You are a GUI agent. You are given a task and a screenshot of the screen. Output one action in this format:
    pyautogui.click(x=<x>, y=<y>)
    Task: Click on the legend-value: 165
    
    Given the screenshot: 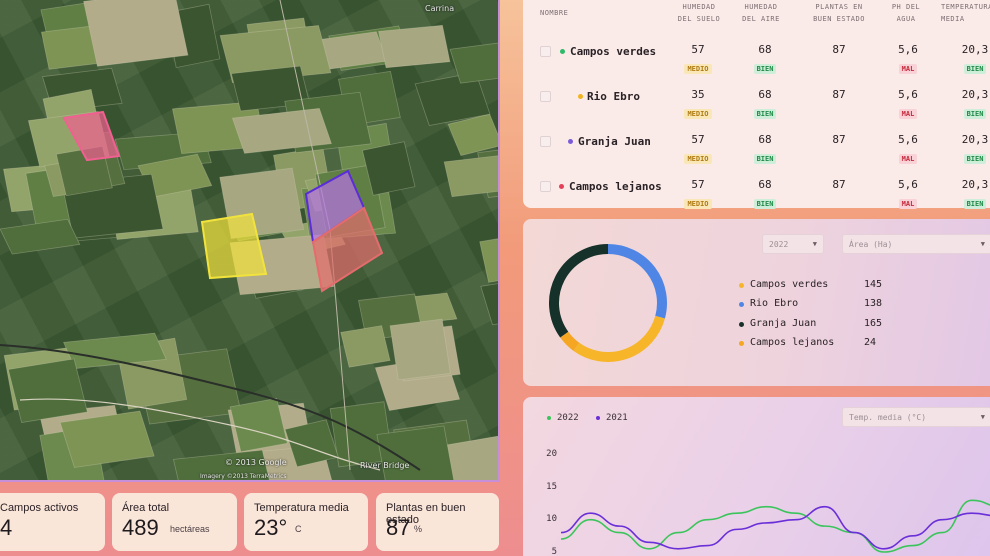 What is the action you would take?
    pyautogui.click(x=873, y=323)
    